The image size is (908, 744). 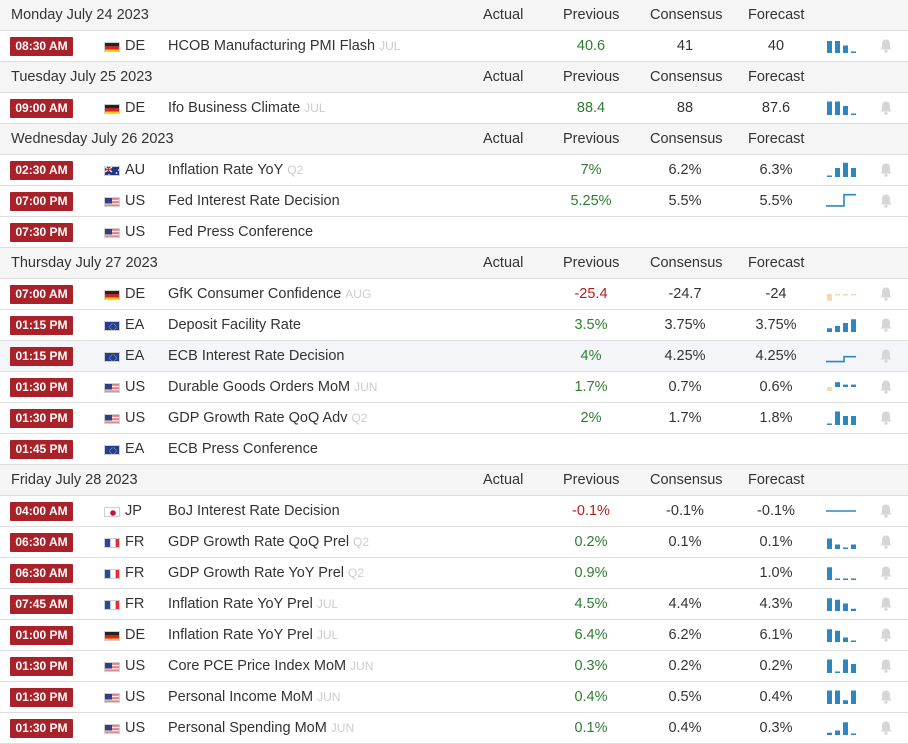 What do you see at coordinates (135, 635) in the screenshot?
I see `country-code: DE` at bounding box center [135, 635].